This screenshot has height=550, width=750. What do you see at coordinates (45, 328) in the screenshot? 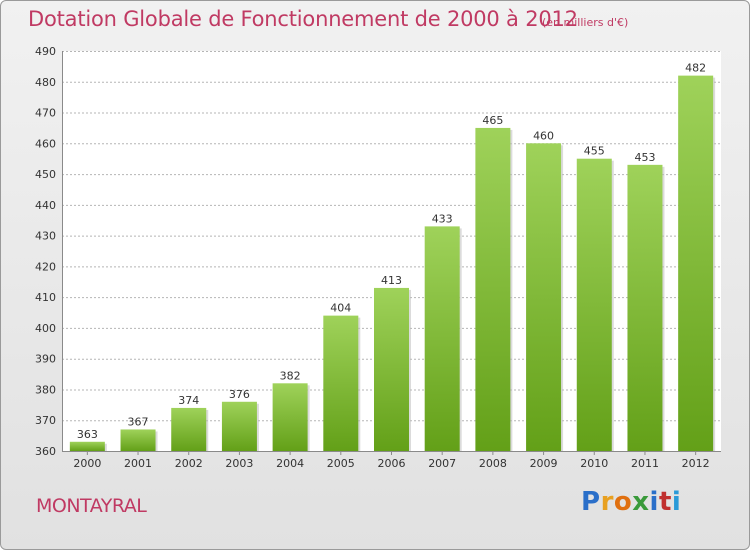
I see `y-tick-label: 400` at bounding box center [45, 328].